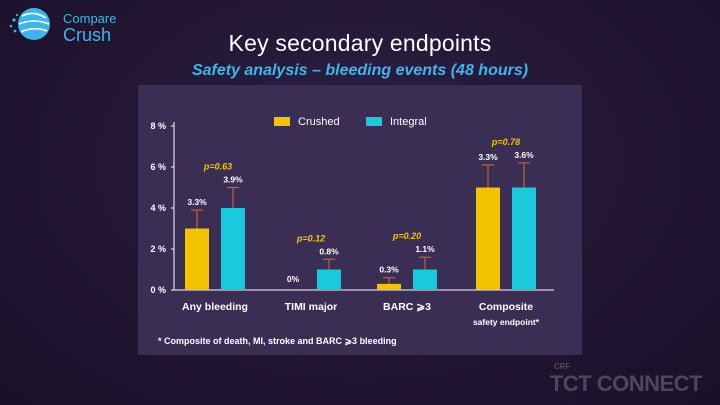 The width and height of the screenshot is (720, 405). I want to click on y-tick-label: 8 %, so click(158, 126).